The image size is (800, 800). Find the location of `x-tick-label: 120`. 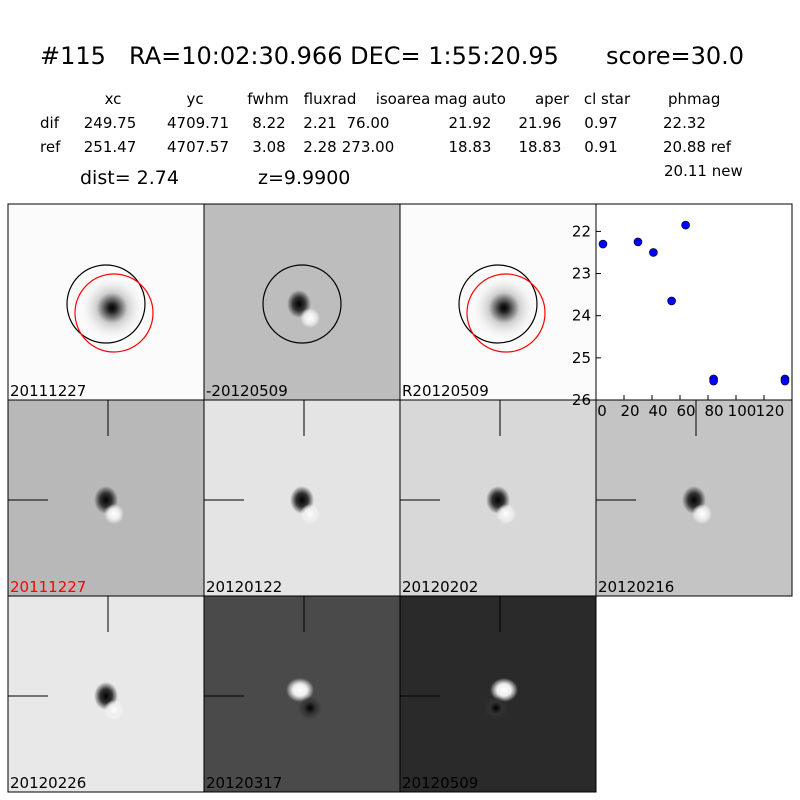

x-tick-label: 120 is located at coordinates (770, 411).